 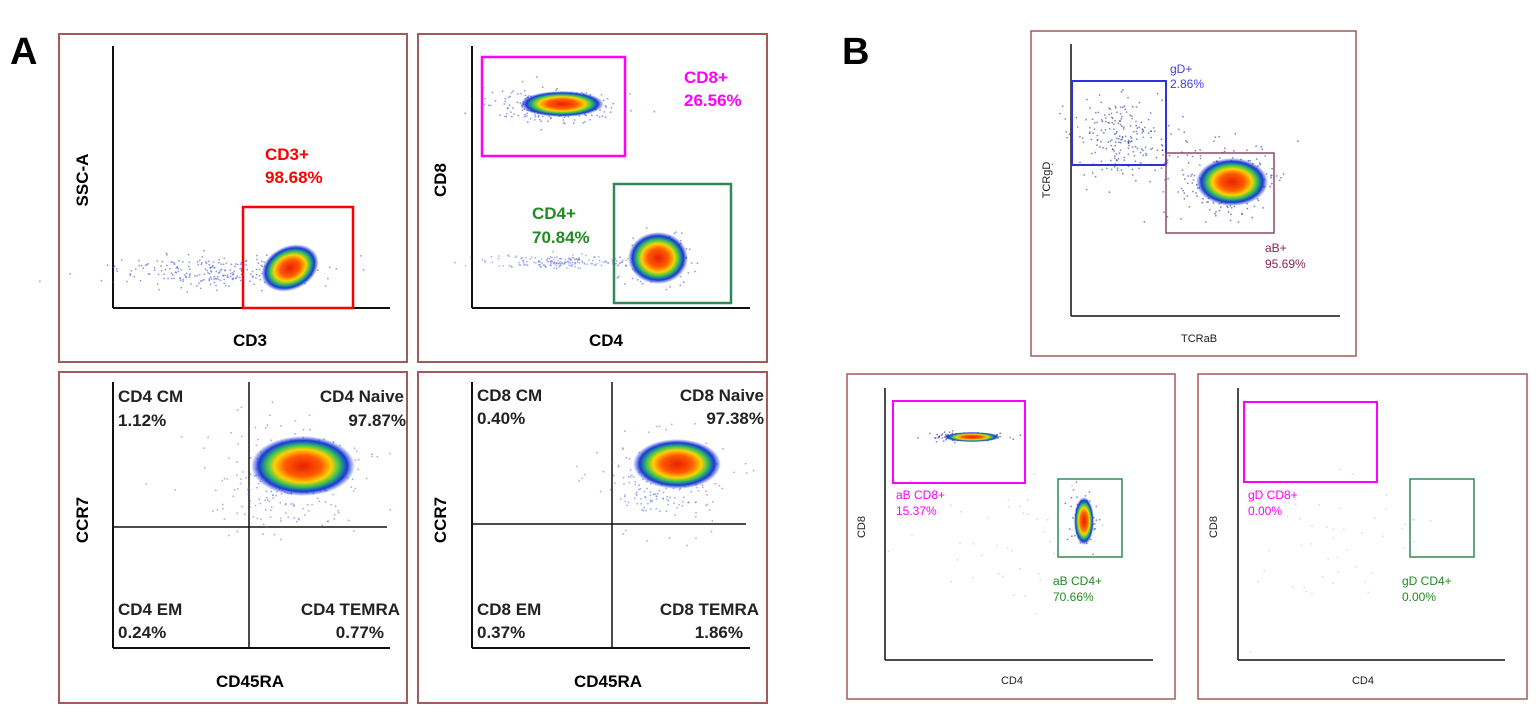 I want to click on q-cd8-naive-name: CD8 Naive, so click(x=722, y=395).